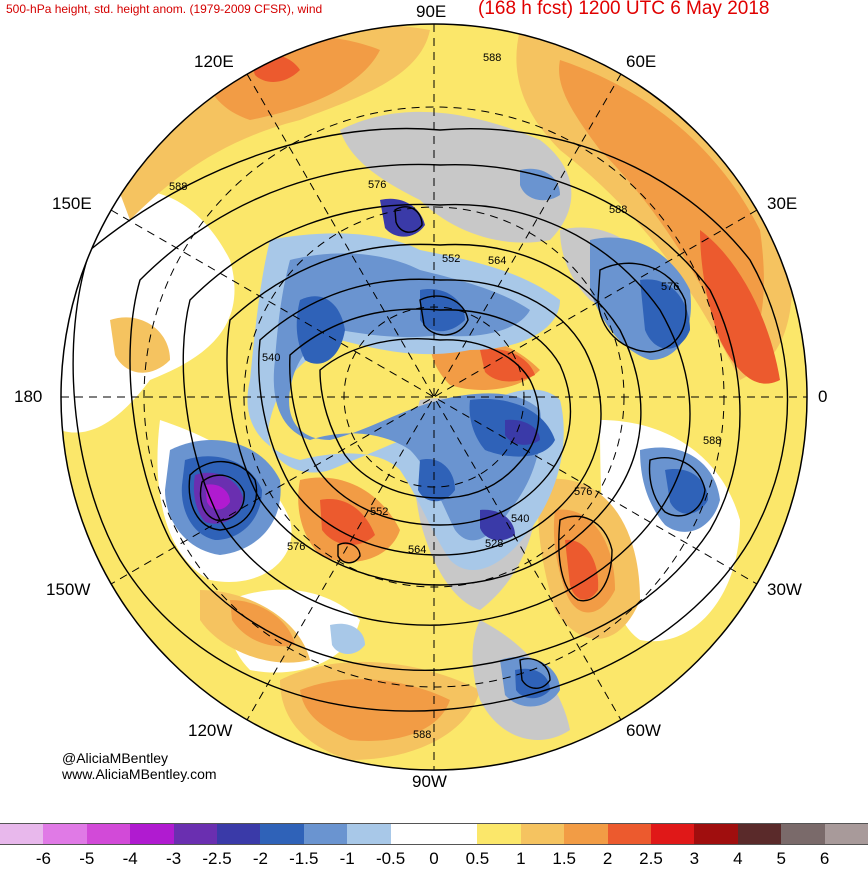  Describe the element at coordinates (823, 396) in the screenshot. I see `longitude-label-0: 0` at that location.